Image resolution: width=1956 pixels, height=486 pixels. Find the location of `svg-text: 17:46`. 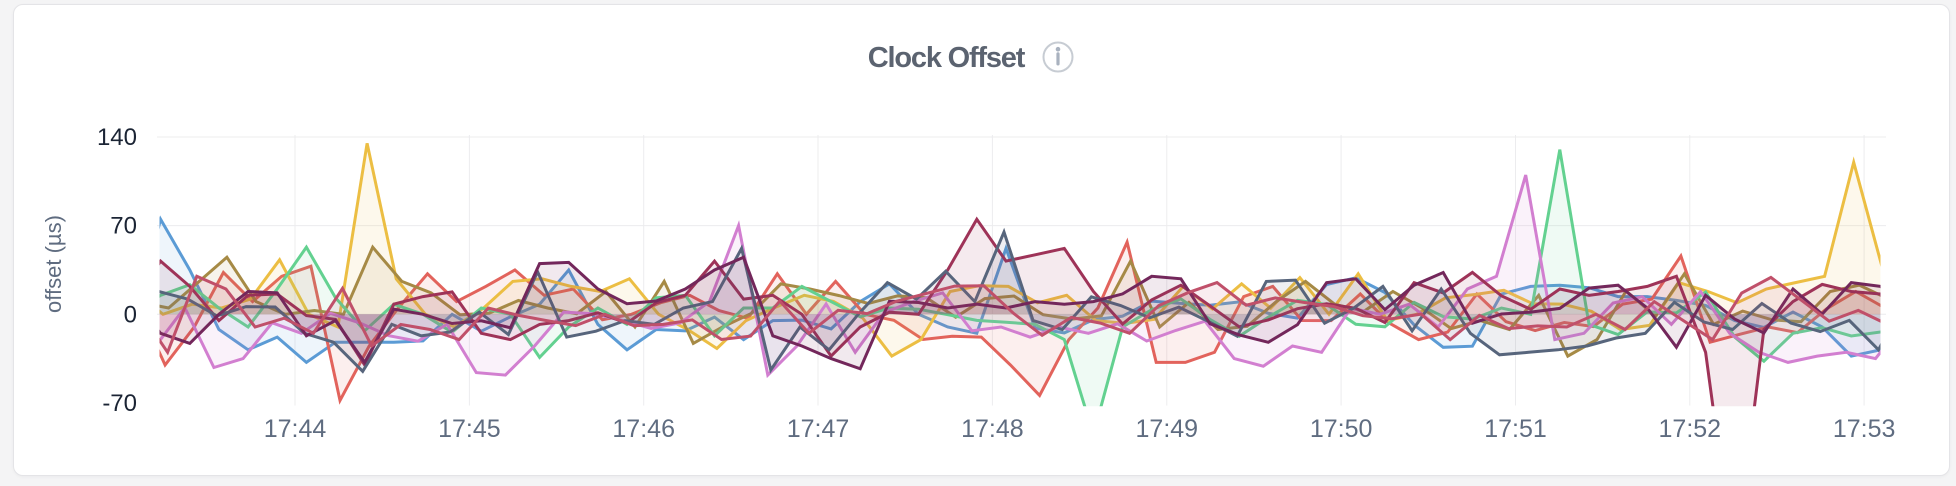

svg-text: 17:46 is located at coordinates (643, 429).